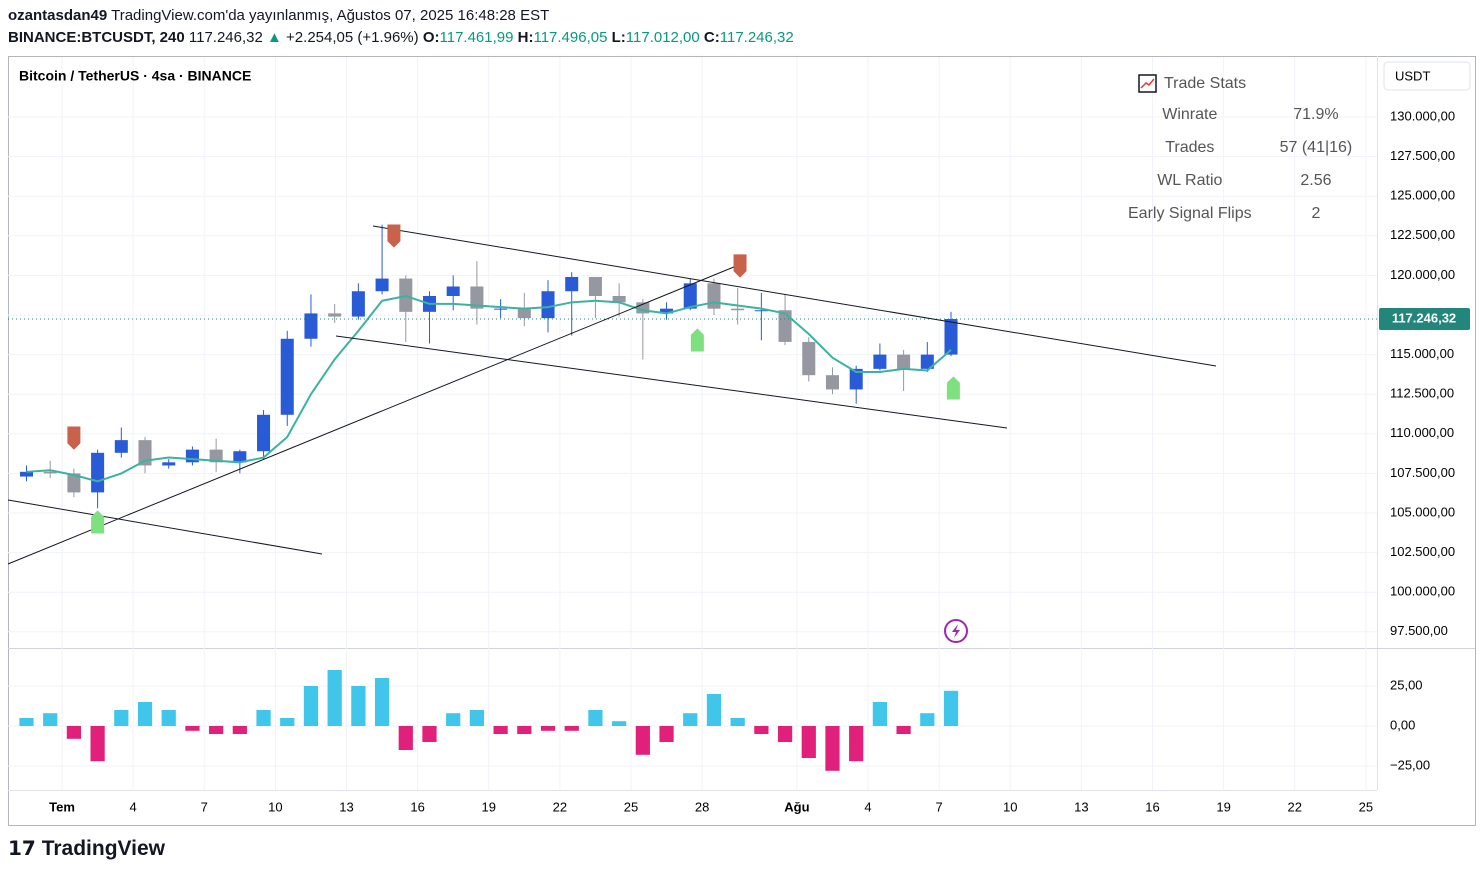 This screenshot has height=872, width=1484. I want to click on stats-title: Trade Stats, so click(1205, 83).